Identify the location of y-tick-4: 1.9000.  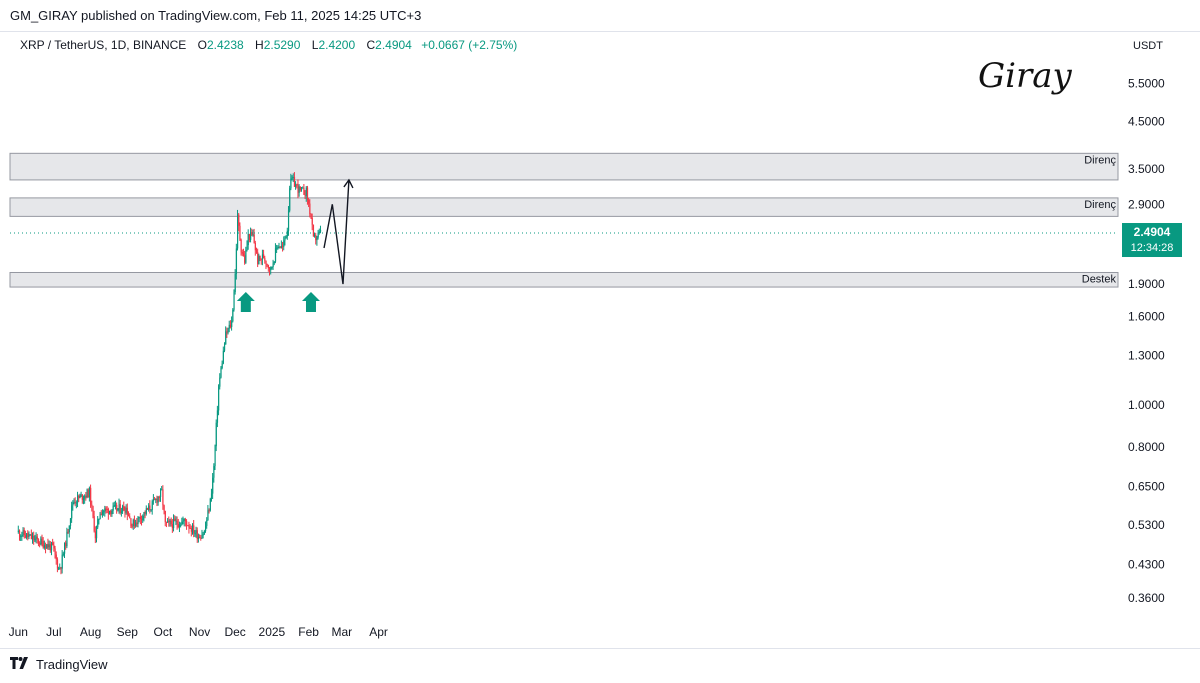
(1146, 284).